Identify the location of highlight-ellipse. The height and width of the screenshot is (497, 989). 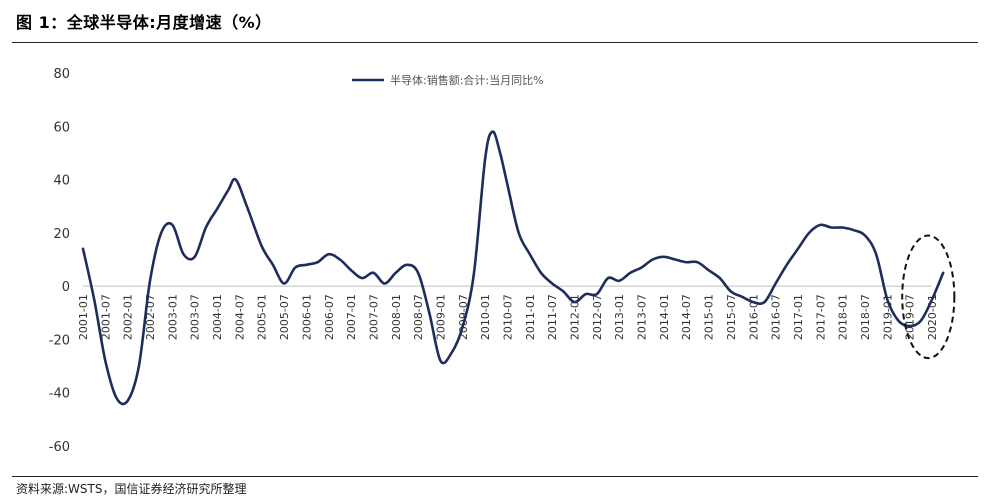
(928, 297).